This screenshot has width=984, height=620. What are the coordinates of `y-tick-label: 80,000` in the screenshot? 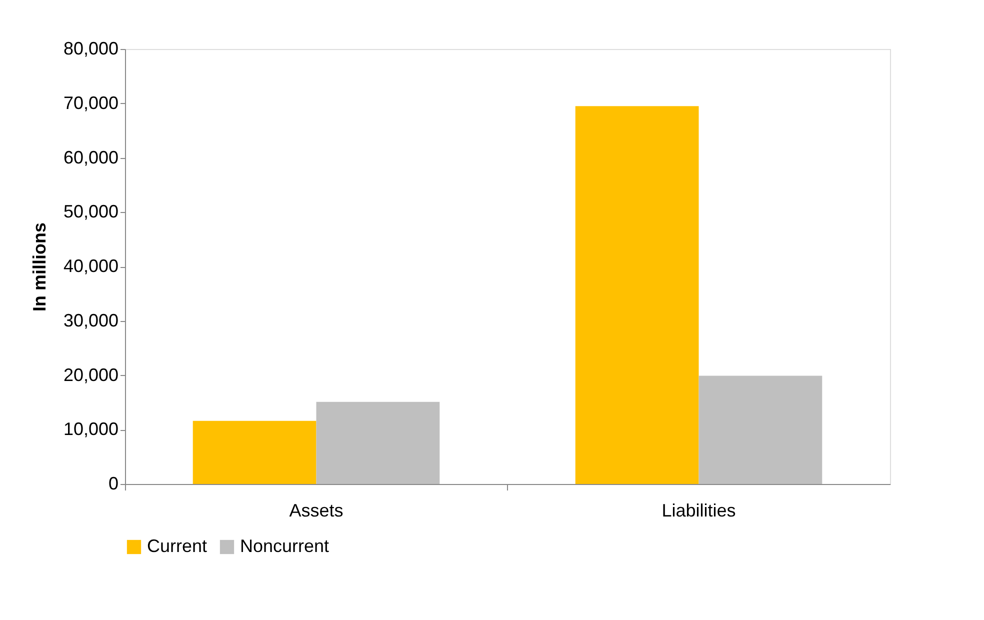 It's located at (90, 48).